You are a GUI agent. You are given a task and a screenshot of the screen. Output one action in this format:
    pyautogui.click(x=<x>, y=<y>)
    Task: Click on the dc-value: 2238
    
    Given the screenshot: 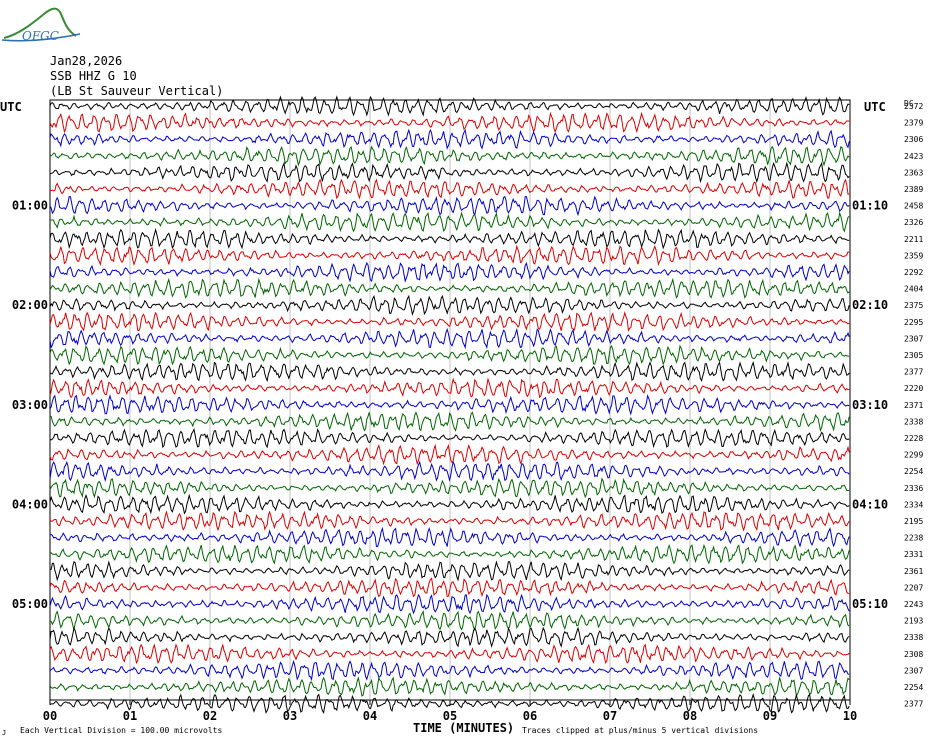 What is the action you would take?
    pyautogui.click(x=913, y=538)
    